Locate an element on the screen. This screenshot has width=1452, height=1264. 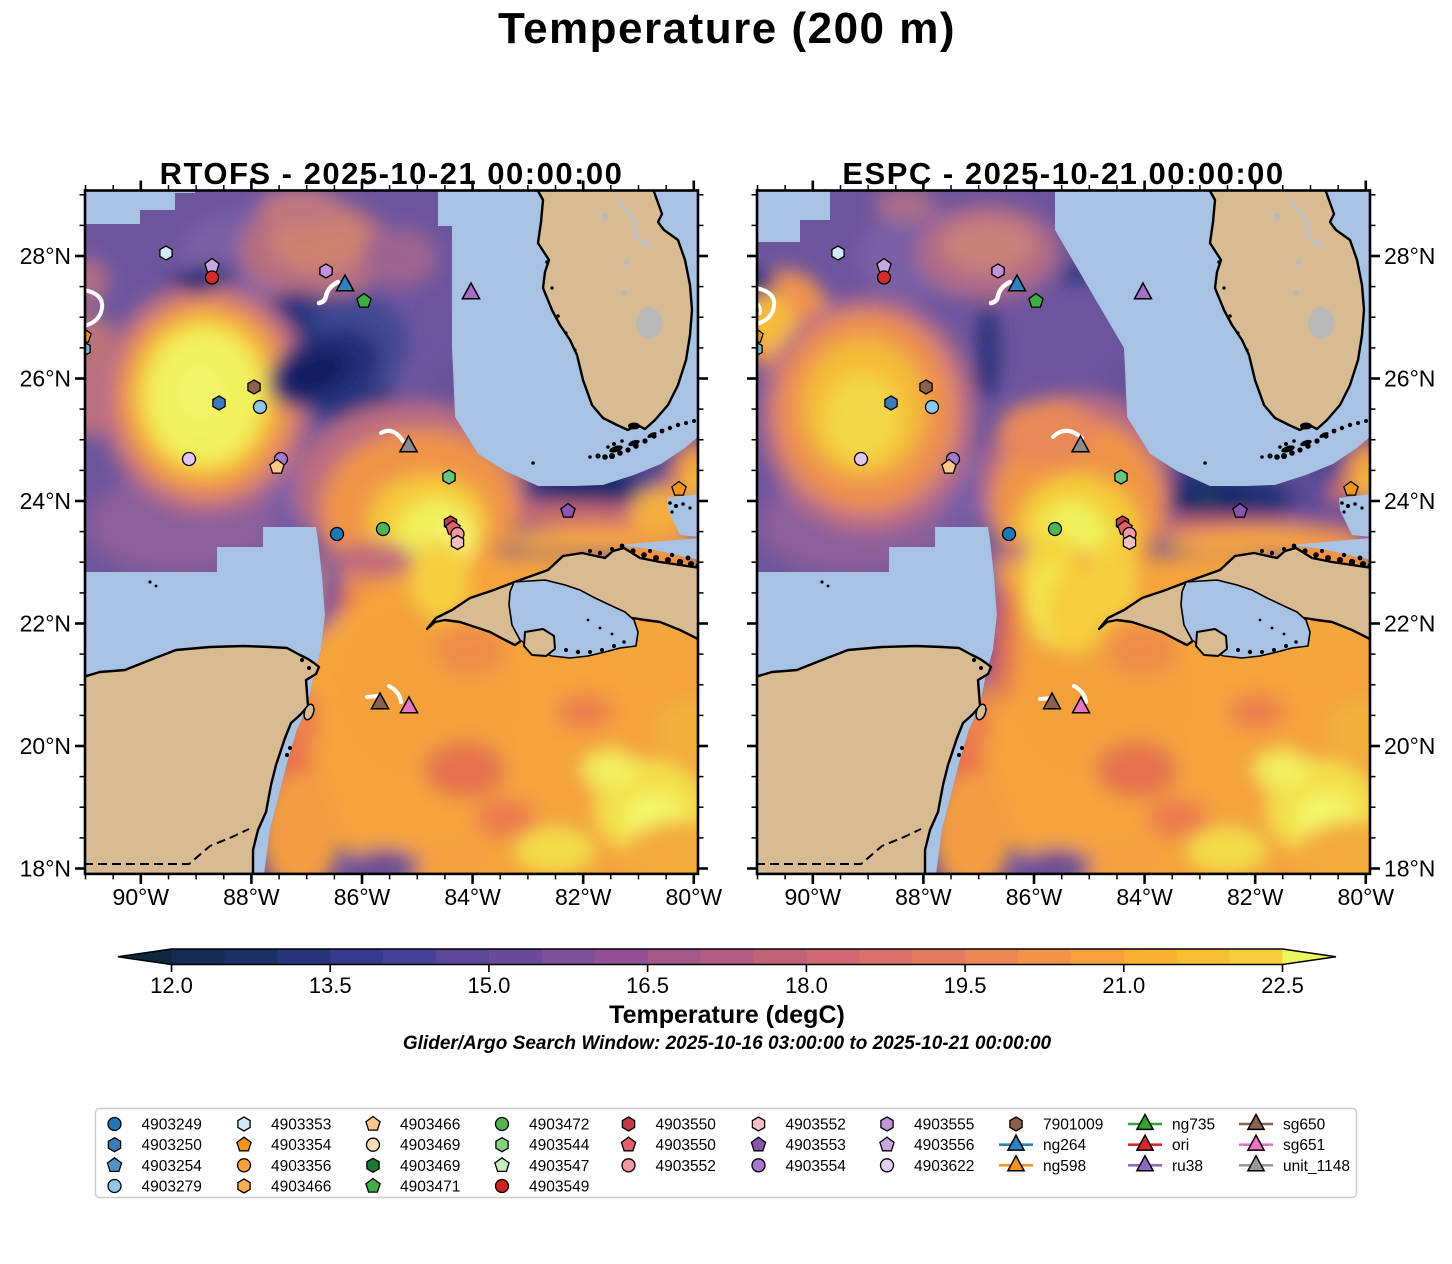
svg-text: unit_1148 is located at coordinates (1316, 1166).